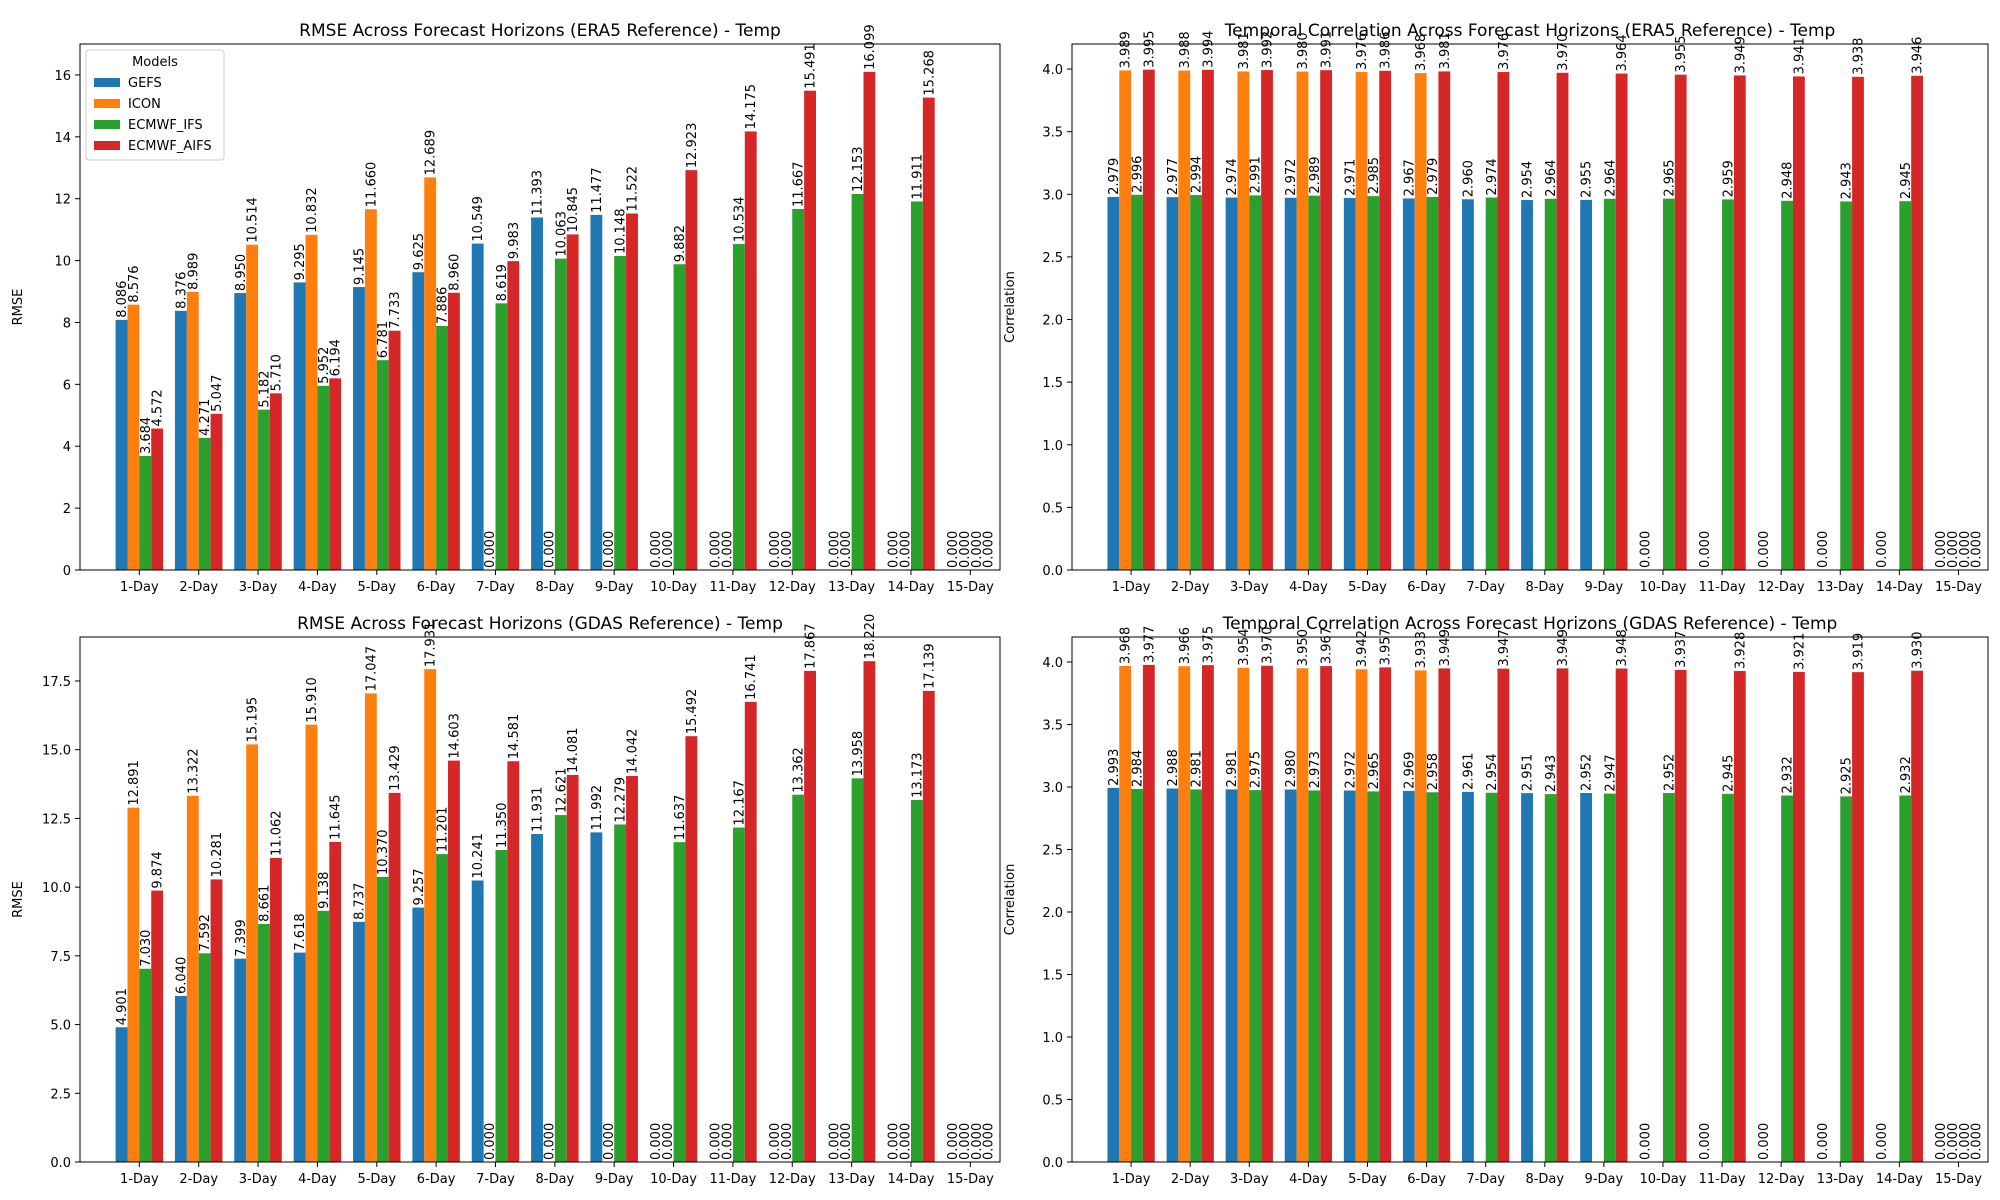 This screenshot has width=2000, height=1200. I want to click on data-label: 3.977, so click(1149, 644).